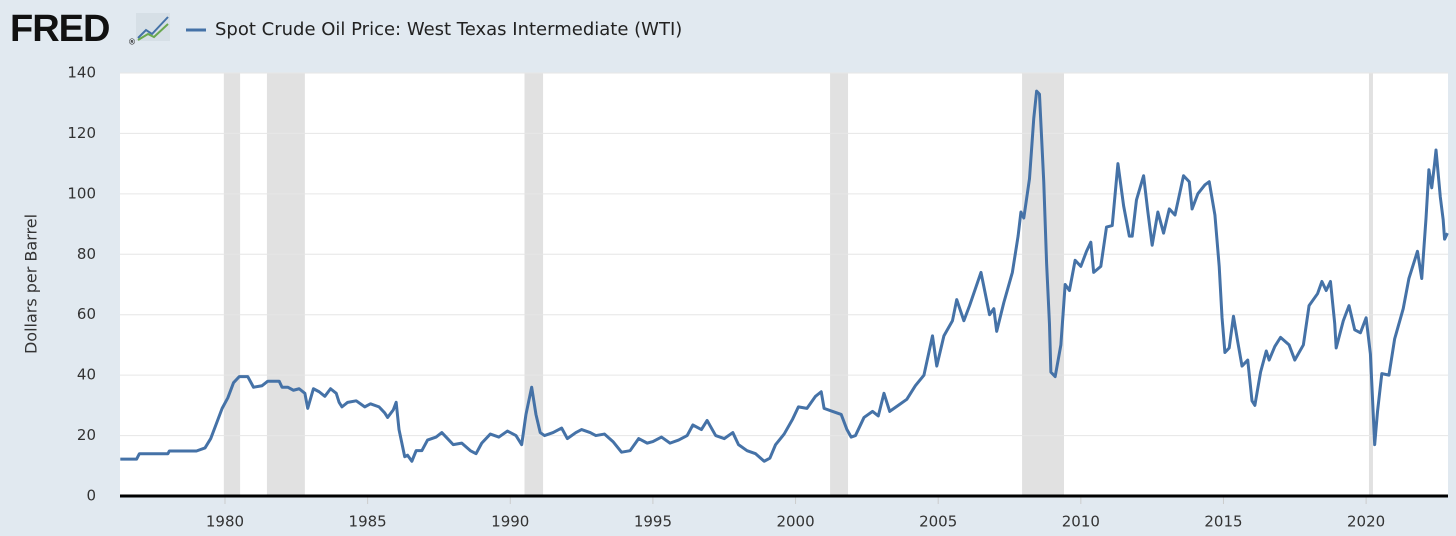 The image size is (1456, 536). What do you see at coordinates (59, 29) in the screenshot?
I see `logo: FRED` at bounding box center [59, 29].